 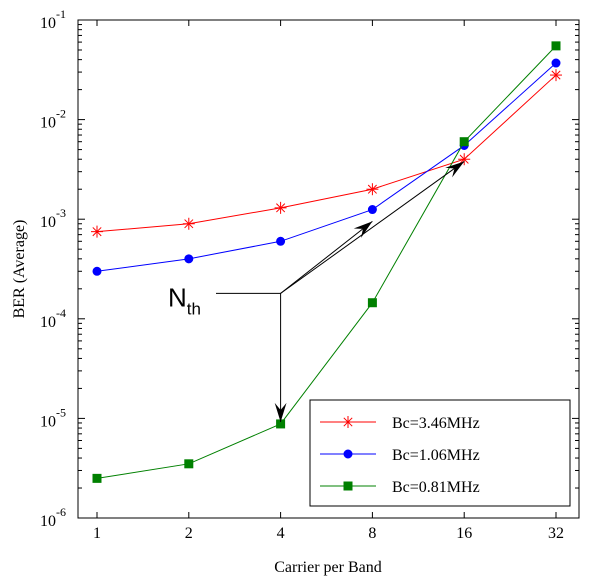 What do you see at coordinates (372, 533) in the screenshot?
I see `x-tick-label: 8` at bounding box center [372, 533].